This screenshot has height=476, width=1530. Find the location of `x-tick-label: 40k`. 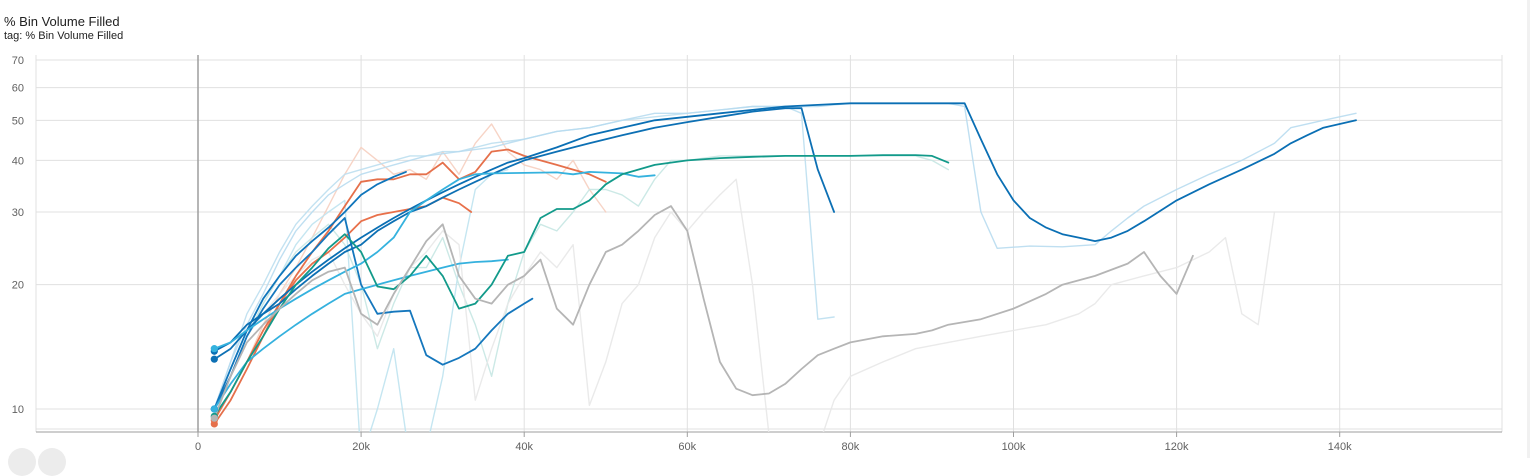

x-tick-label: 40k is located at coordinates (524, 447).